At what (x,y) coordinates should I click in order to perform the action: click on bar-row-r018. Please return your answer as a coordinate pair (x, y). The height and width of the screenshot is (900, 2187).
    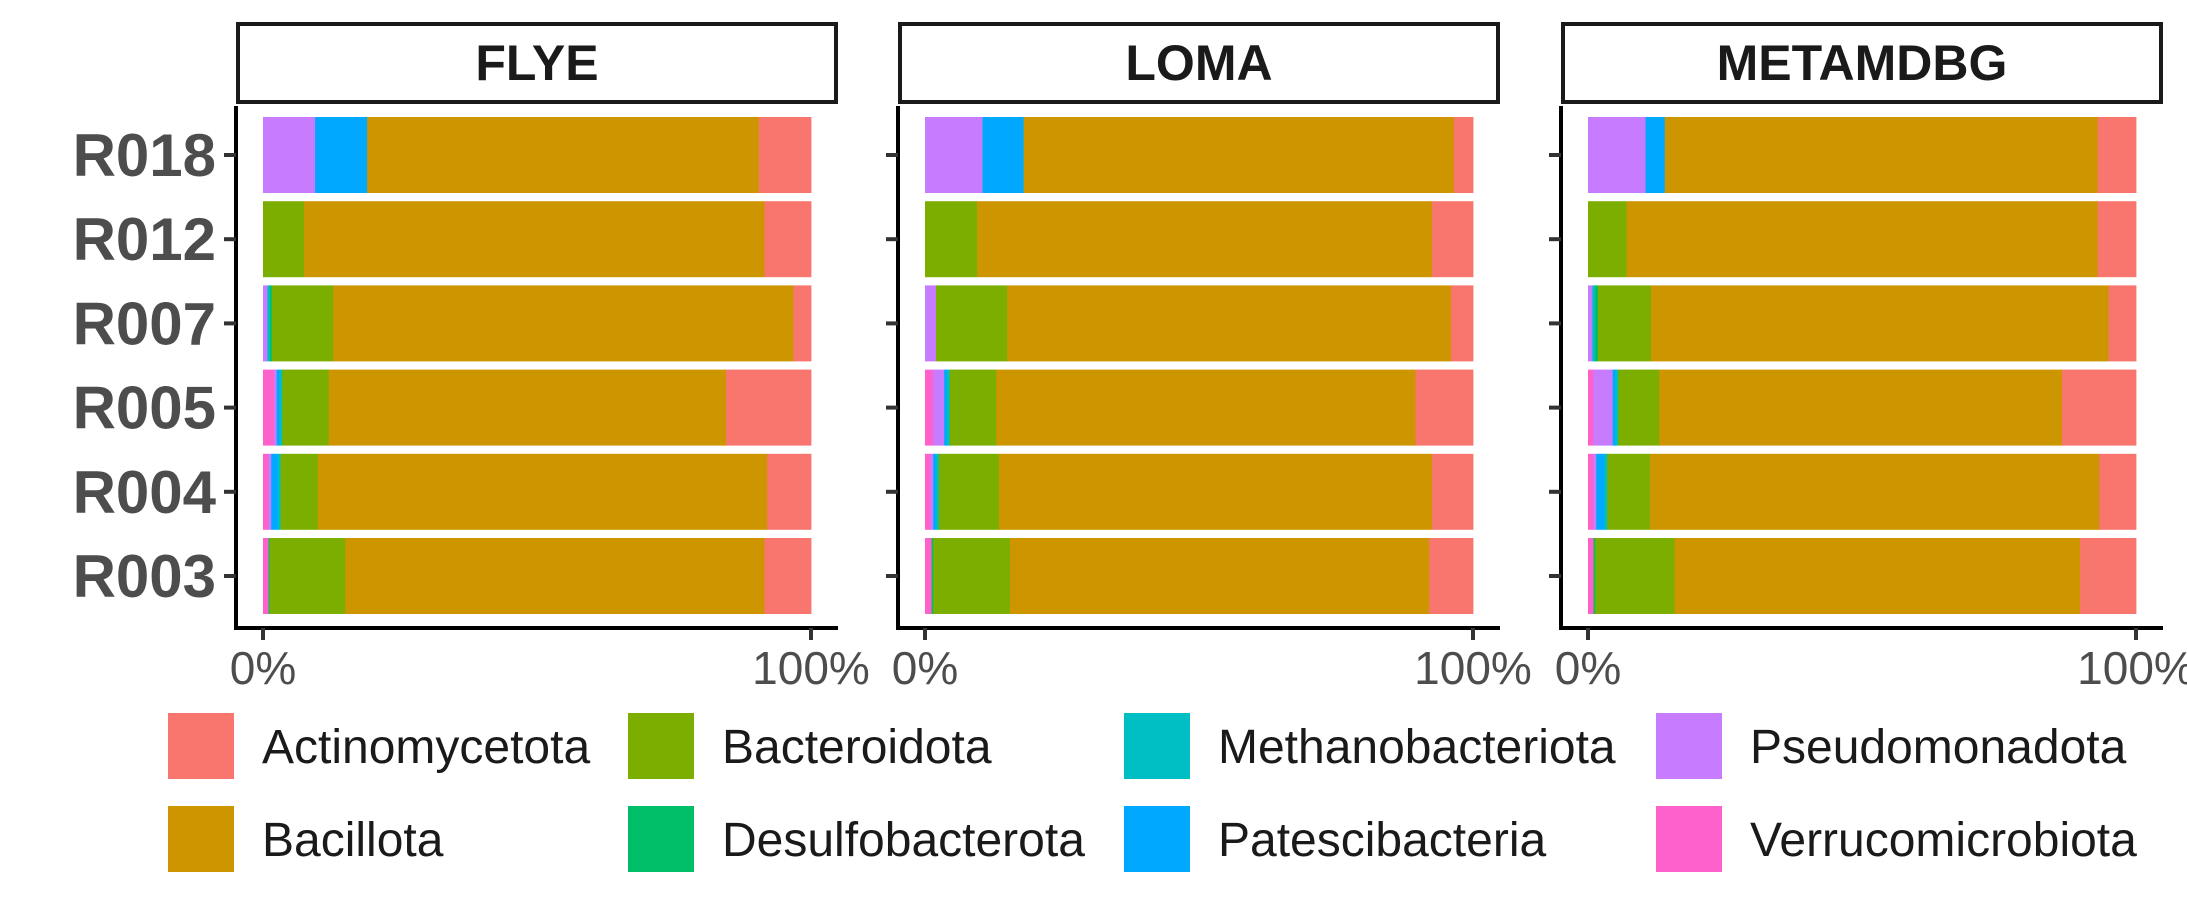
    Looking at the image, I should click on (1862, 155).